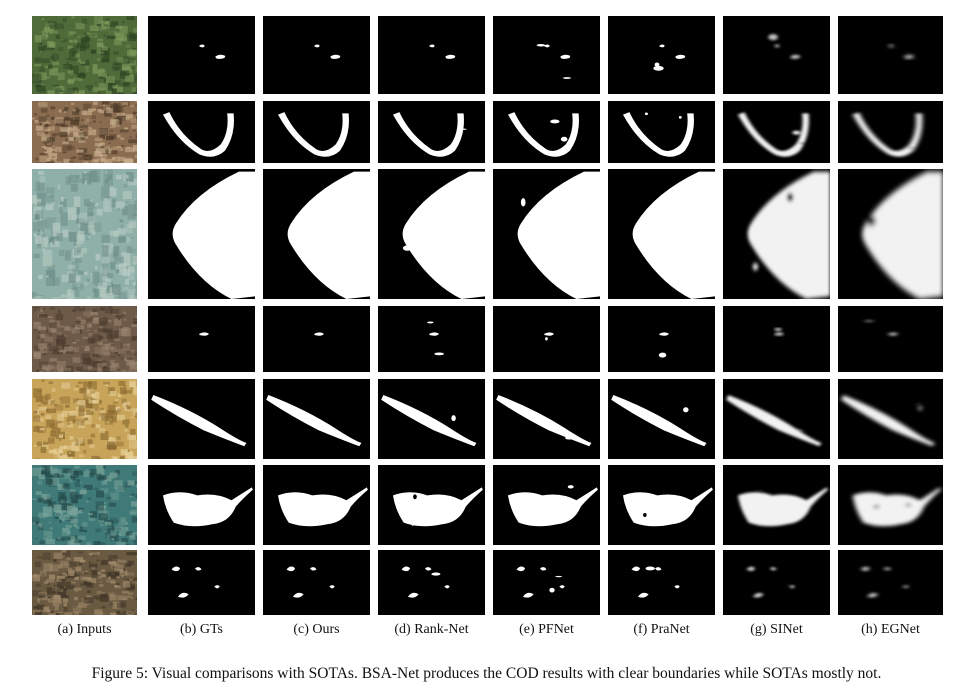 The height and width of the screenshot is (694, 973). I want to click on label-sinet: (g) SINet, so click(776, 629).